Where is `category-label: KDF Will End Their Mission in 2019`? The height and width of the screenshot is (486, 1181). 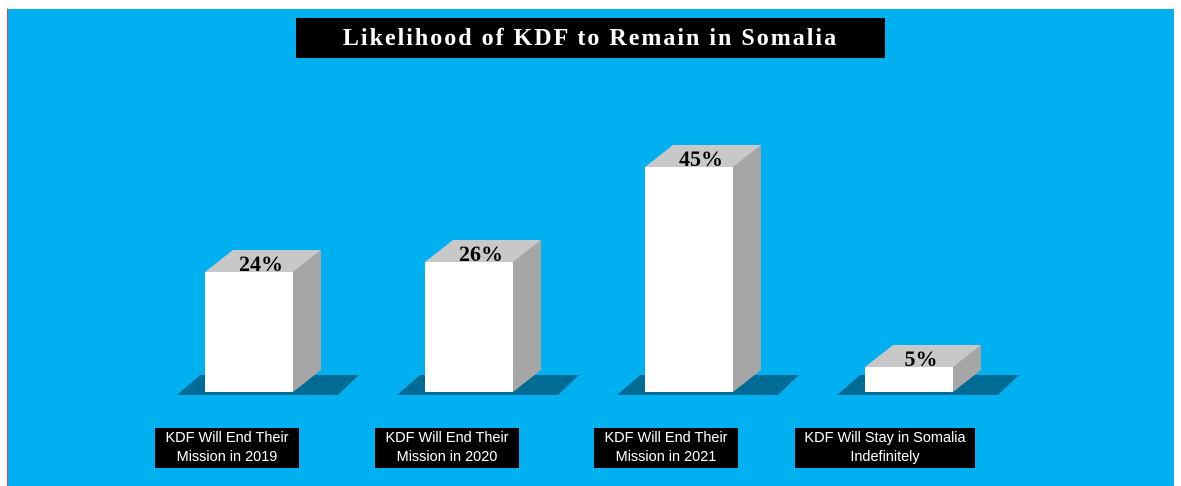
category-label: KDF Will End Their Mission in 2019 is located at coordinates (227, 448).